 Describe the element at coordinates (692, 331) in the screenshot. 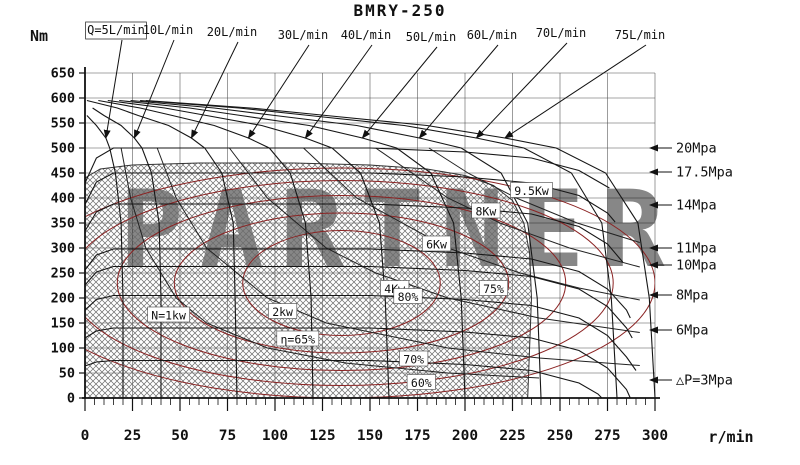

I see `pressure-label: 6Mpa` at that location.